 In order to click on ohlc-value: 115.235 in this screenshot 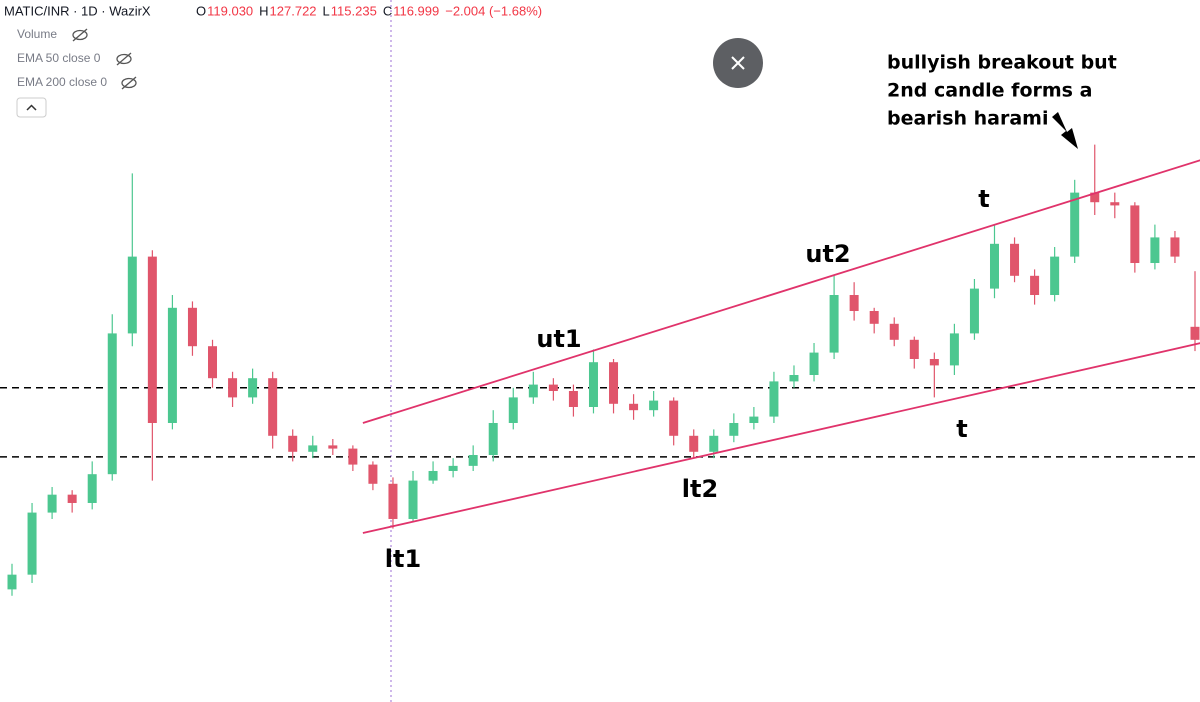, I will do `click(354, 10)`.